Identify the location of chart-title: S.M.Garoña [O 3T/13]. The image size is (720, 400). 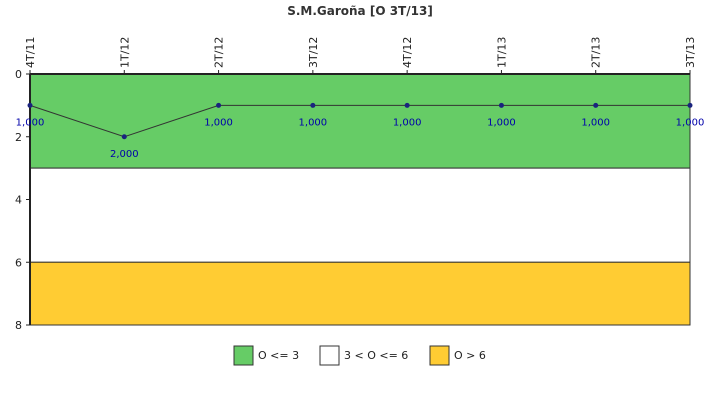
(360, 11).